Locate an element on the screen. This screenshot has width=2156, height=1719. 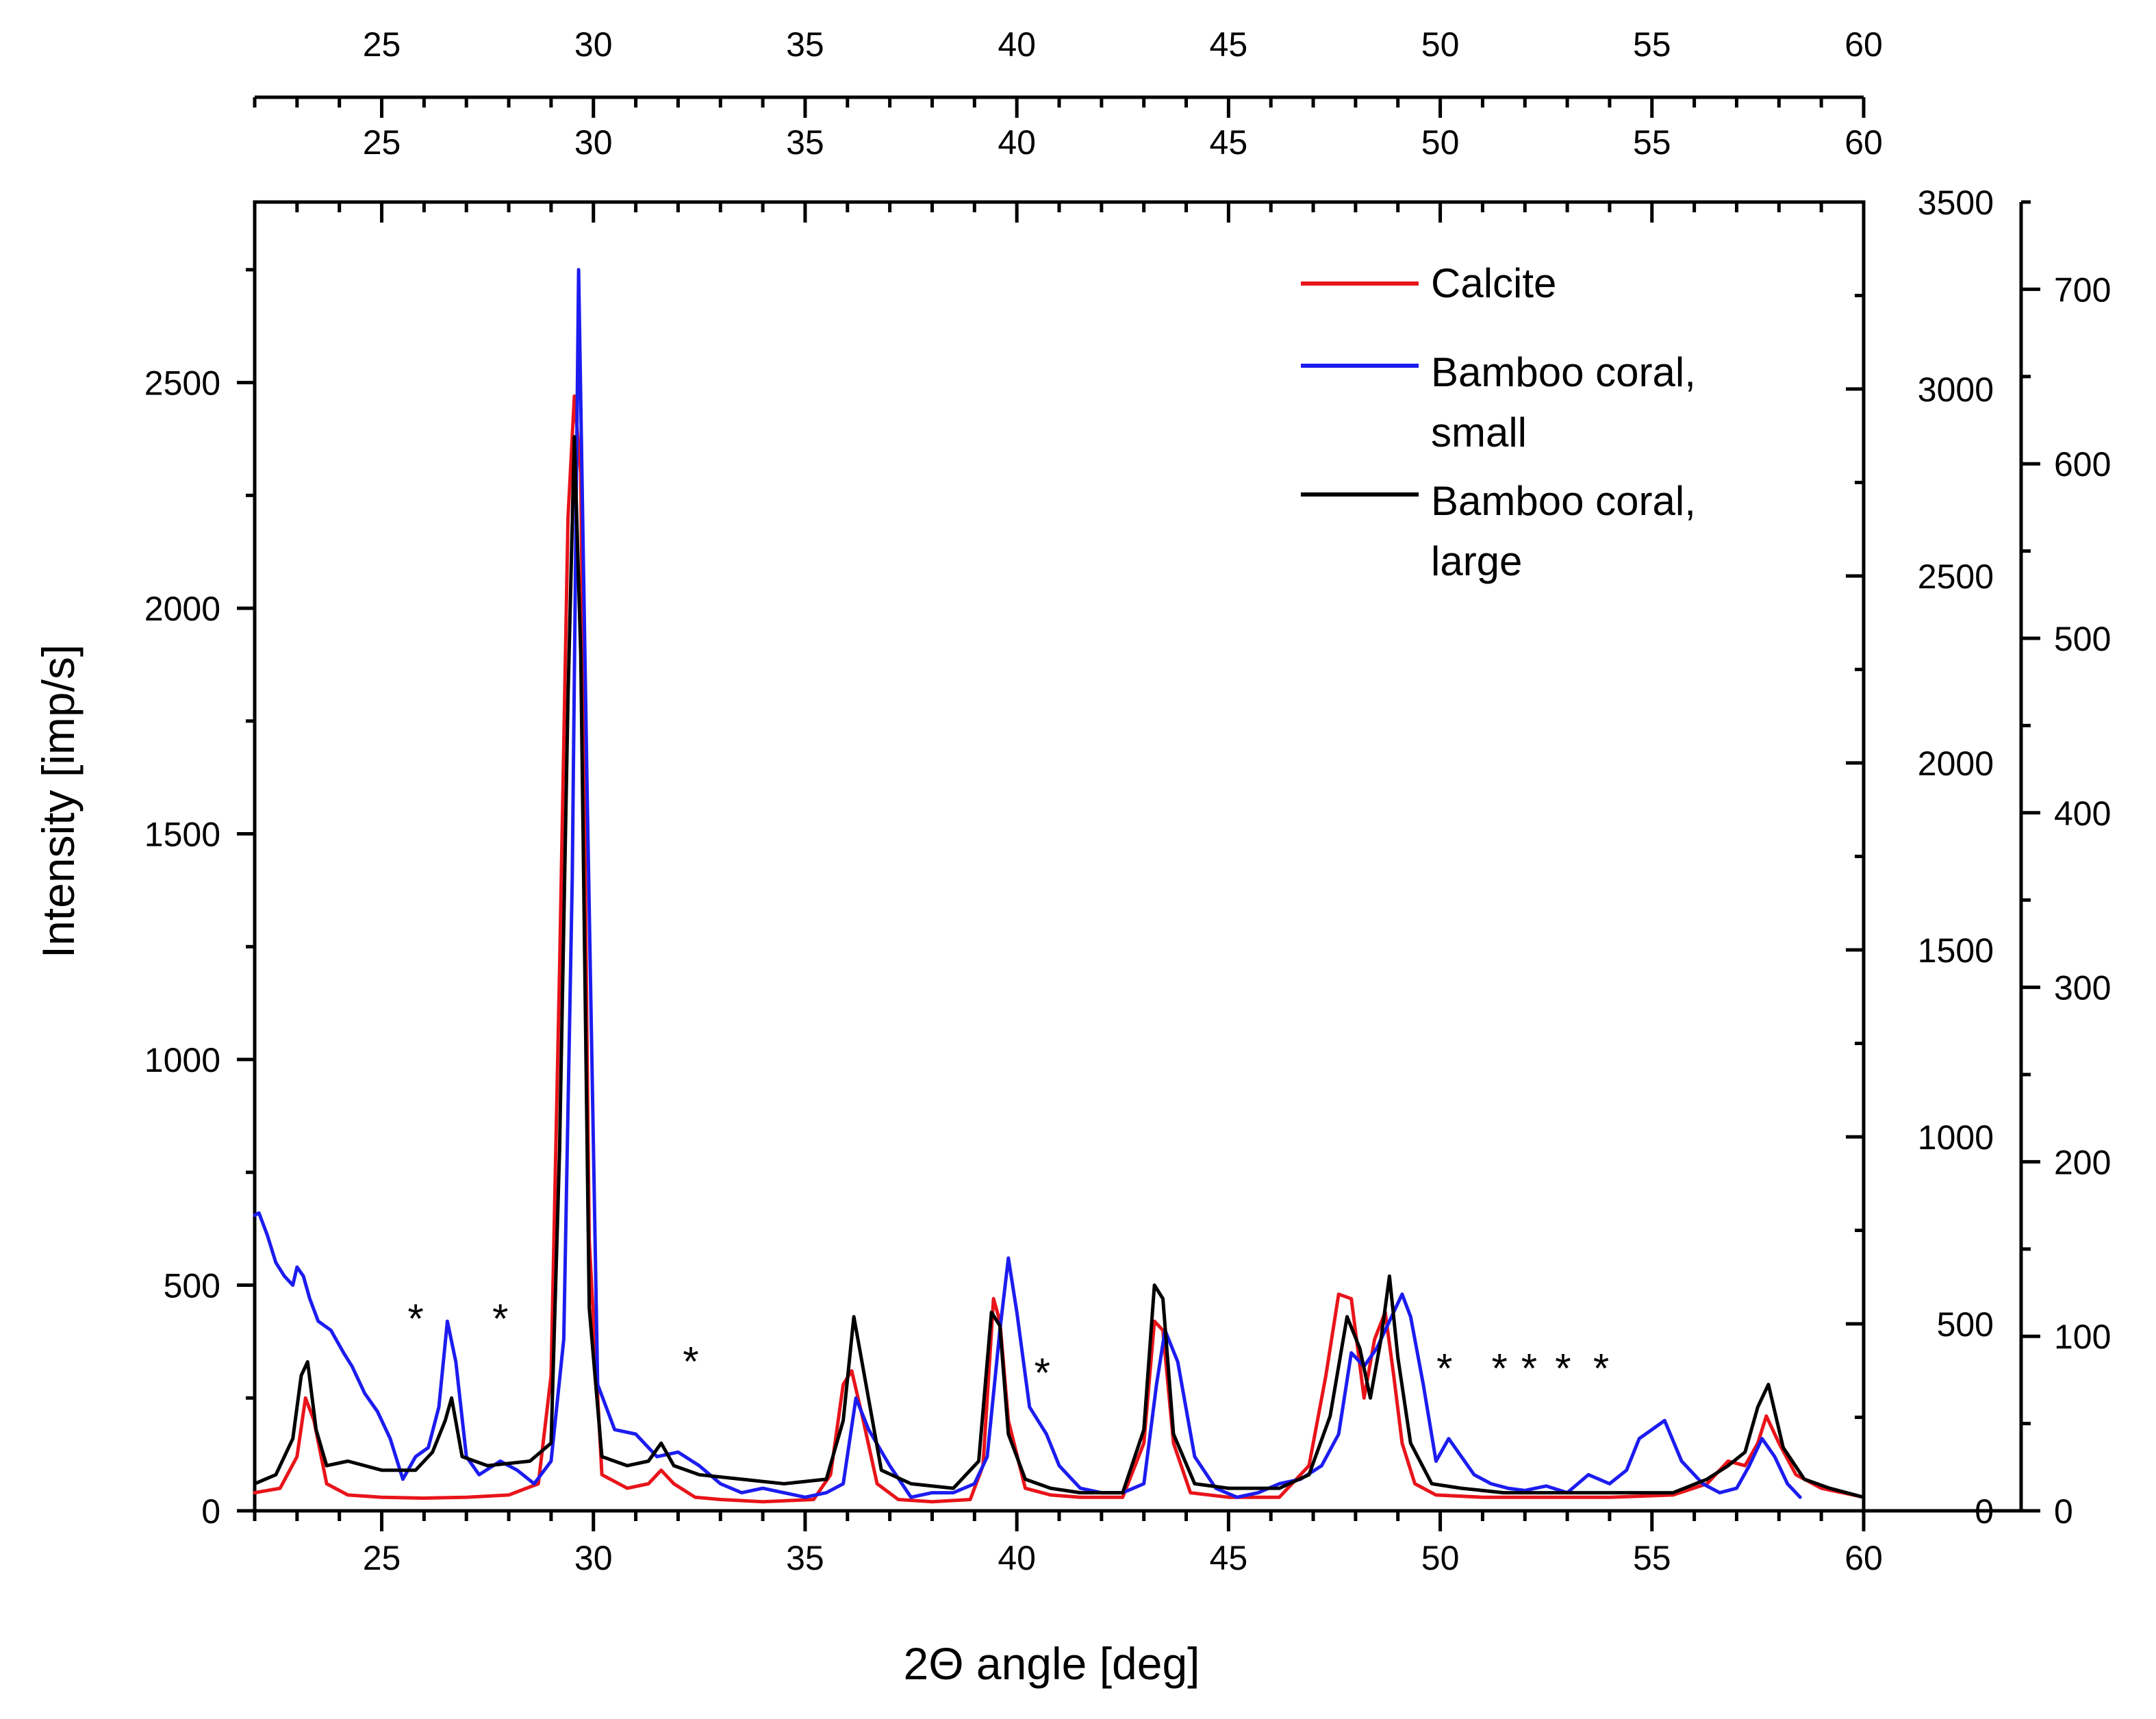
legend-label-bamboo-small-line1: Bamboo coral, is located at coordinates (1564, 372).